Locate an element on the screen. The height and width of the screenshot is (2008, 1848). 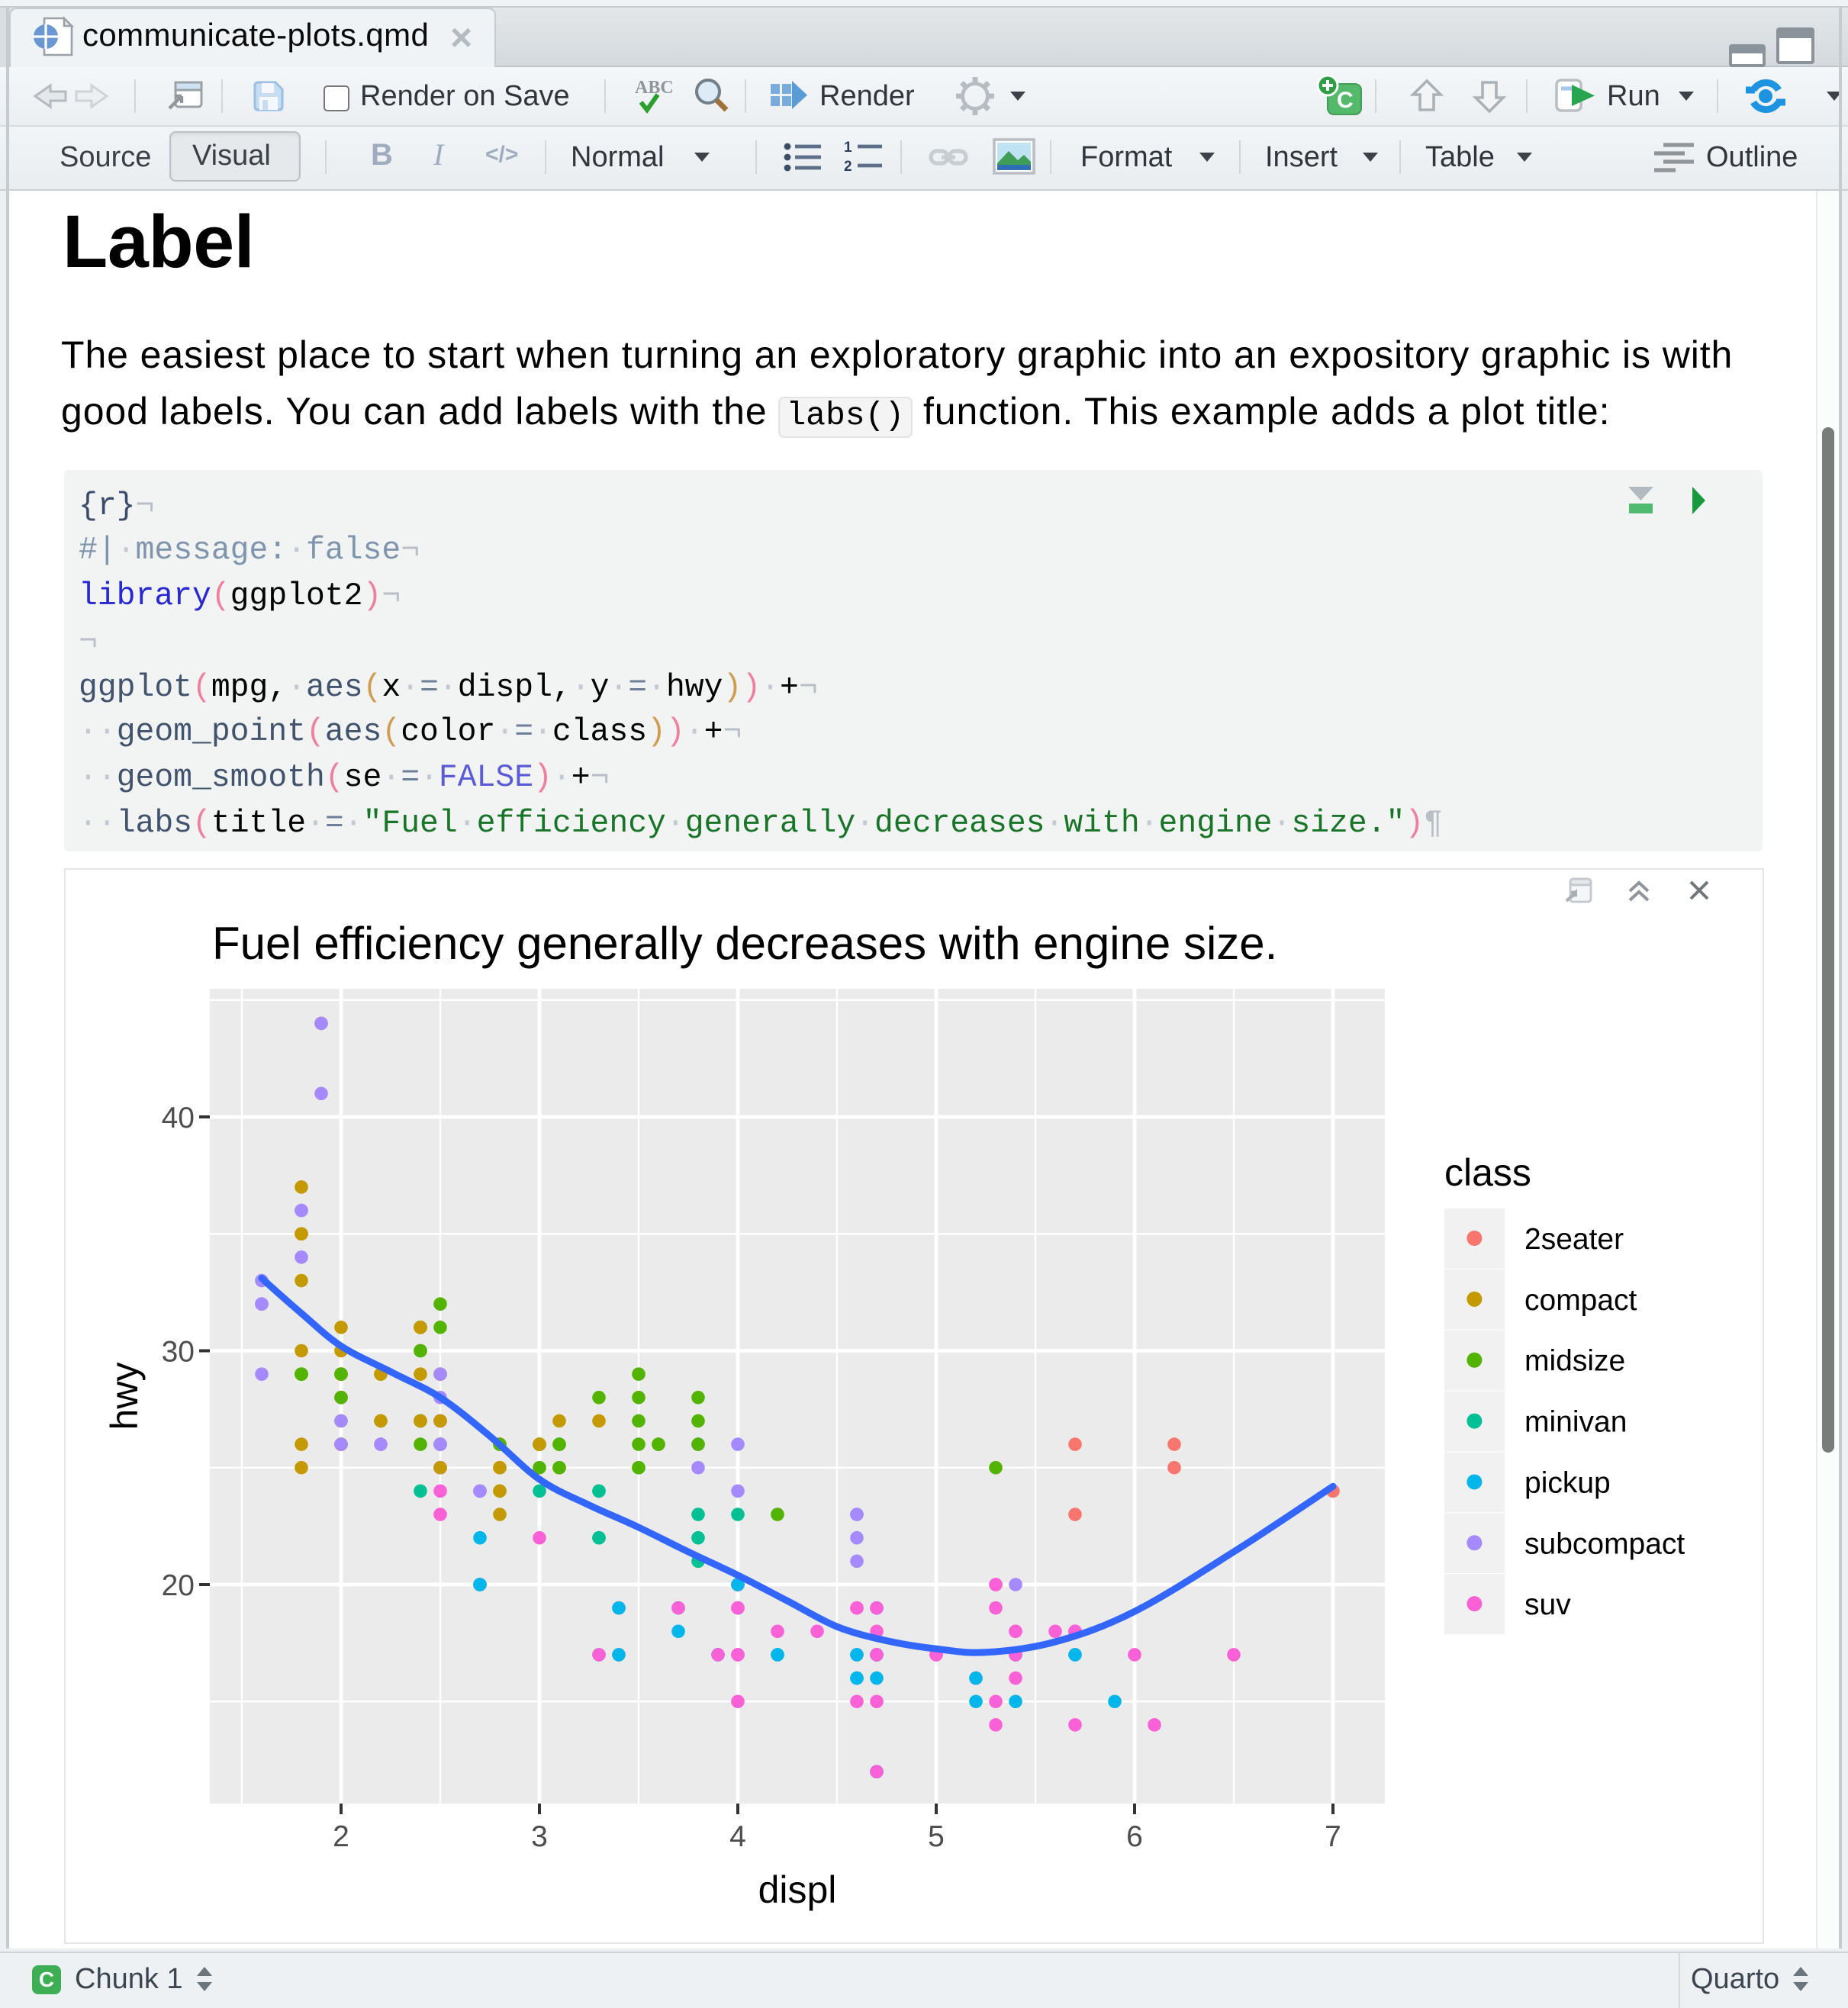
svg-text: subcompact is located at coordinates (1604, 1543).